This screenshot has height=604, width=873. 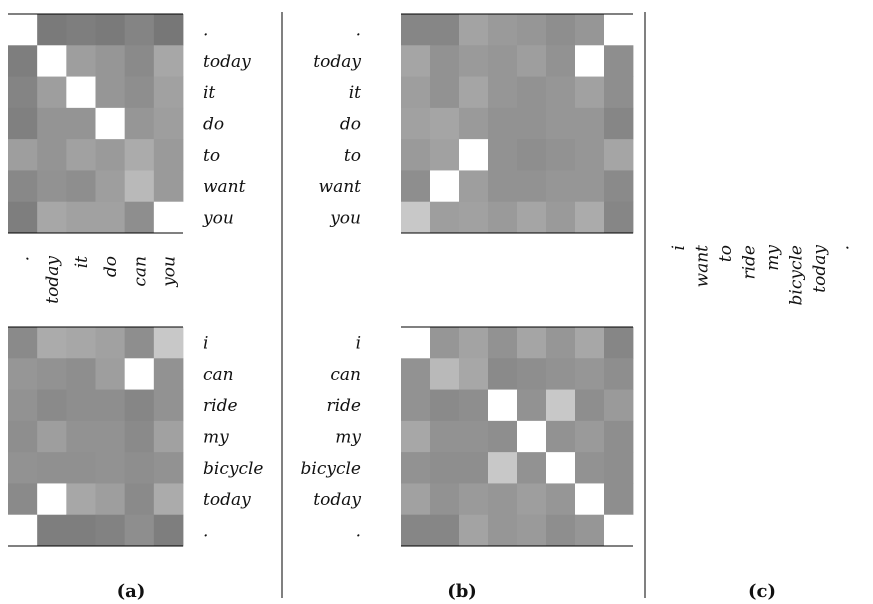 What do you see at coordinates (348, 438) in the screenshot?
I see `row-label-b-bottom-3: my` at bounding box center [348, 438].